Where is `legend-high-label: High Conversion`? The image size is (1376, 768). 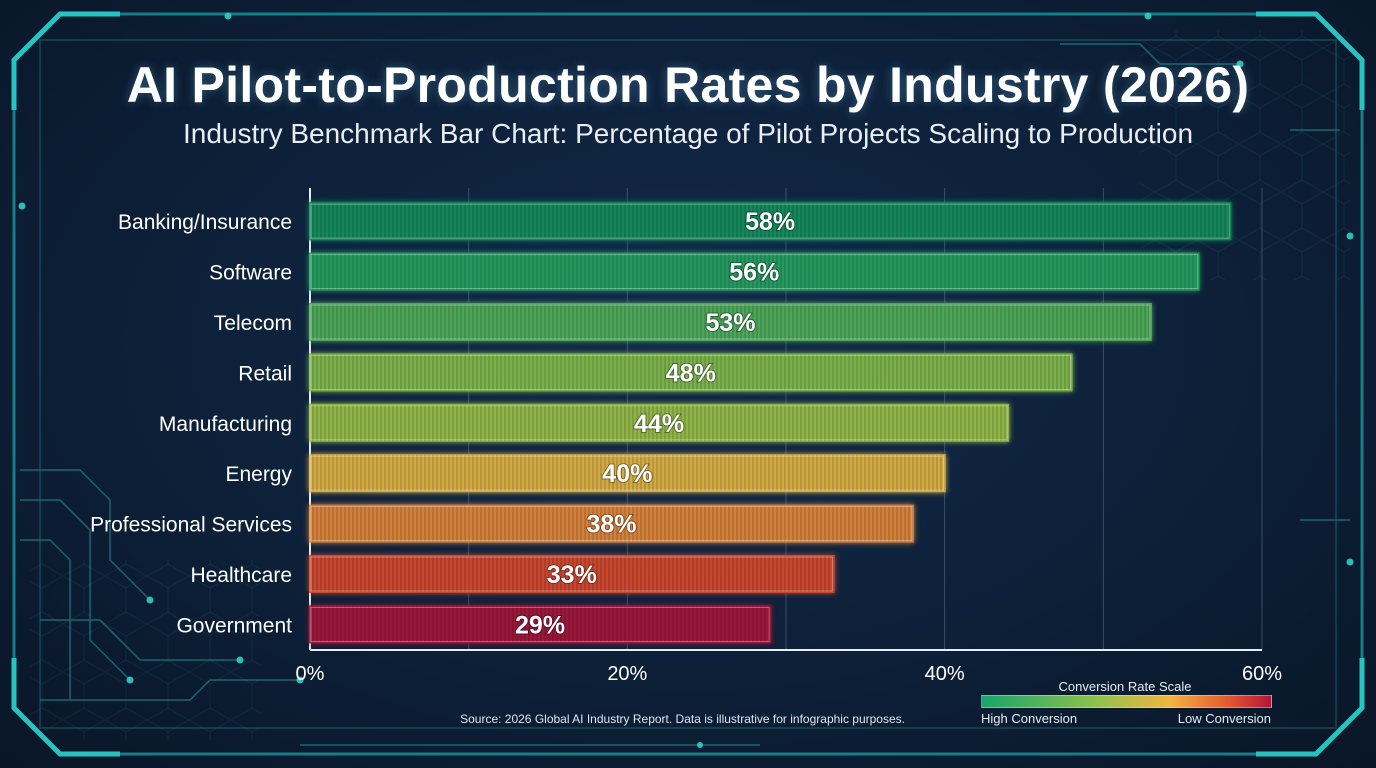
legend-high-label: High Conversion is located at coordinates (1029, 718).